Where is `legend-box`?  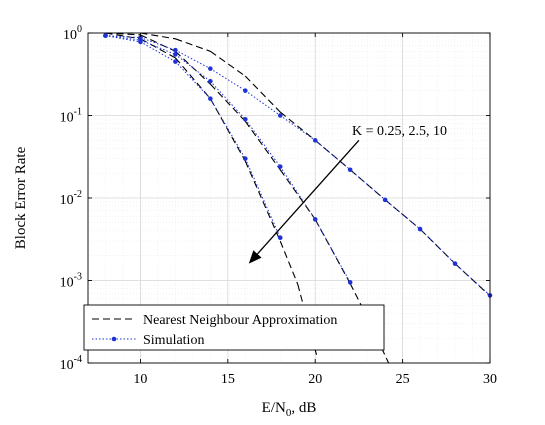 legend-box is located at coordinates (234, 327).